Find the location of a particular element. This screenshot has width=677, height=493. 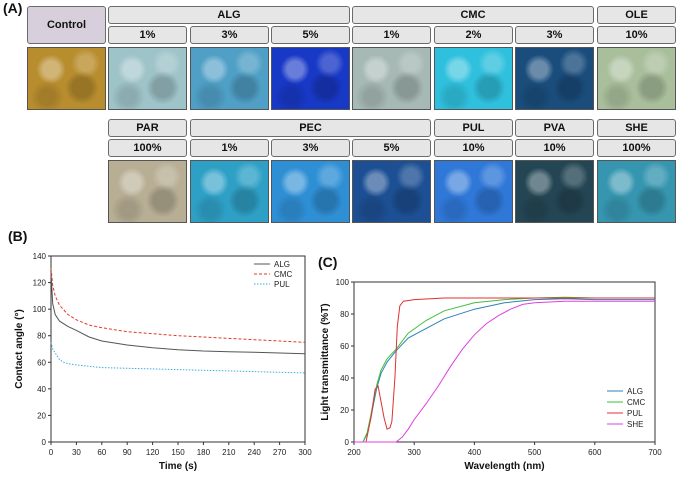

group-header-pva: PVA is located at coordinates (554, 128).